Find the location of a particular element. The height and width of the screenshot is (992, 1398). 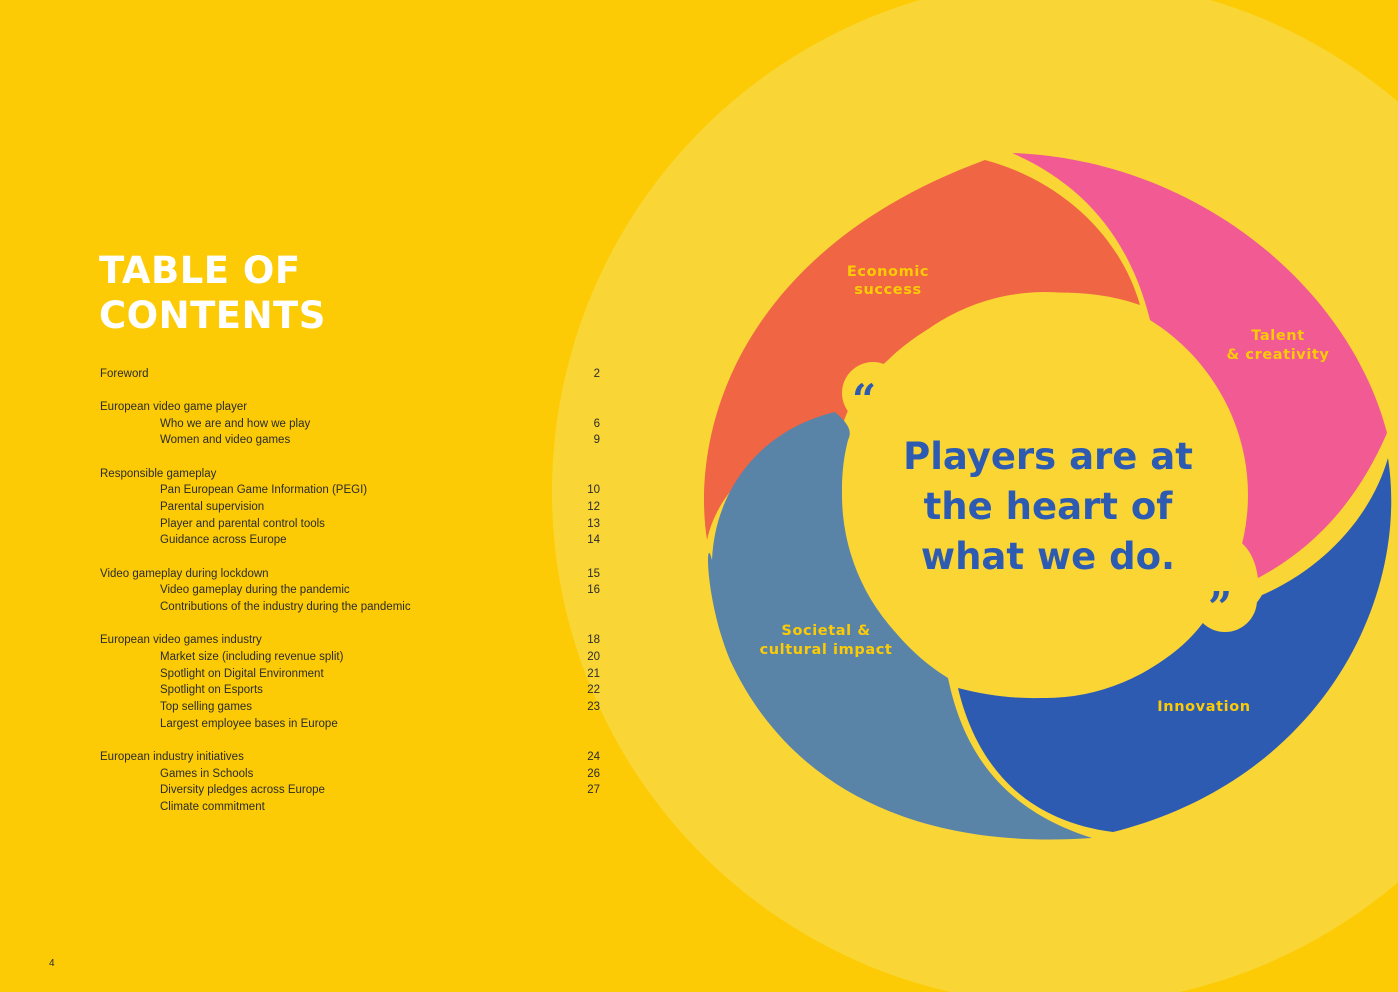

toc-entry-label: Player and parental control tools is located at coordinates (242, 524).